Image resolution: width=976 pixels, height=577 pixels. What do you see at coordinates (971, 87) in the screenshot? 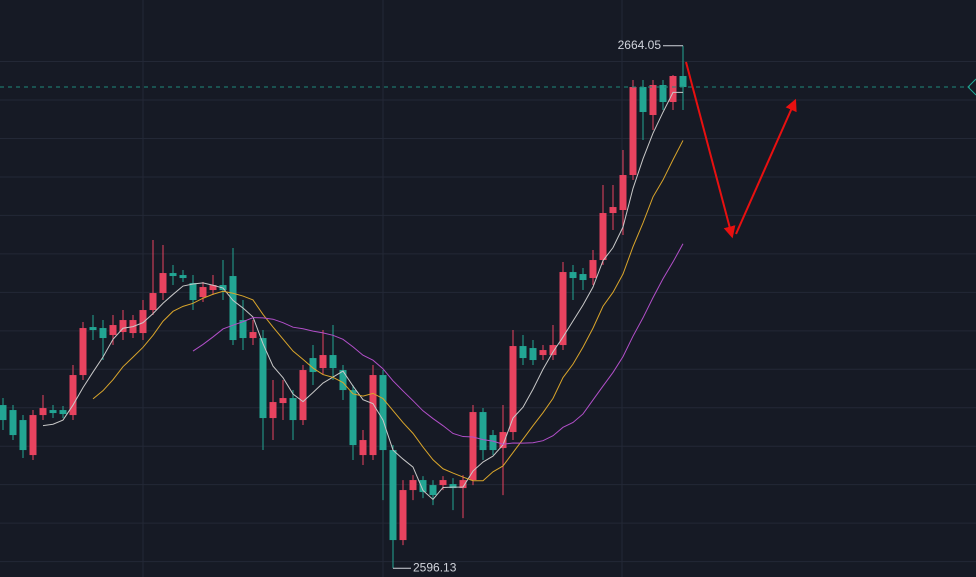
I see `last-price-marker` at bounding box center [971, 87].